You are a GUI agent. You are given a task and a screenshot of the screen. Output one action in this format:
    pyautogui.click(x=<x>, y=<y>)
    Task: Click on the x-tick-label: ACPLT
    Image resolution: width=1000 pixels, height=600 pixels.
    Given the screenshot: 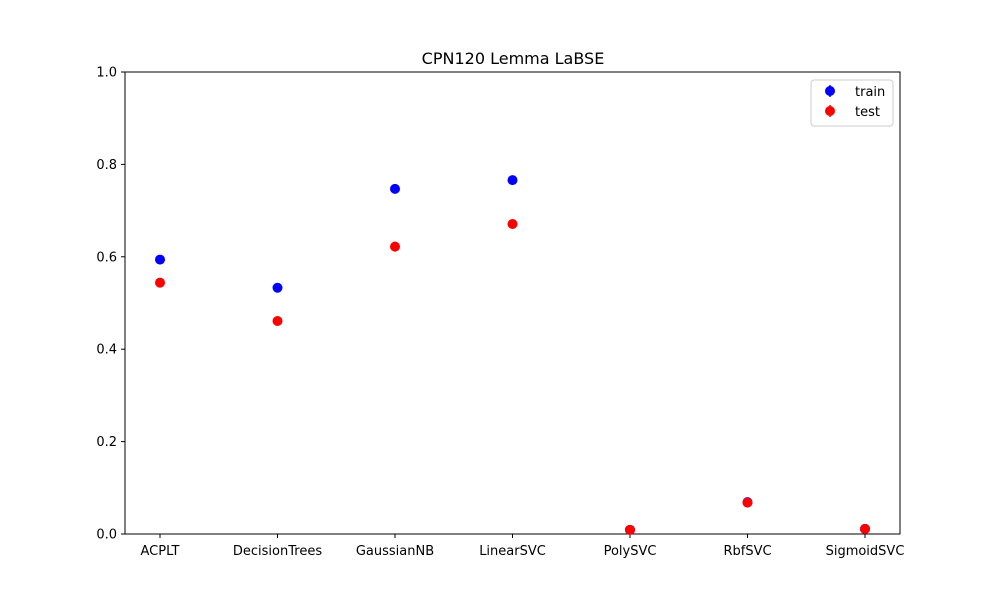 What is the action you would take?
    pyautogui.click(x=160, y=551)
    